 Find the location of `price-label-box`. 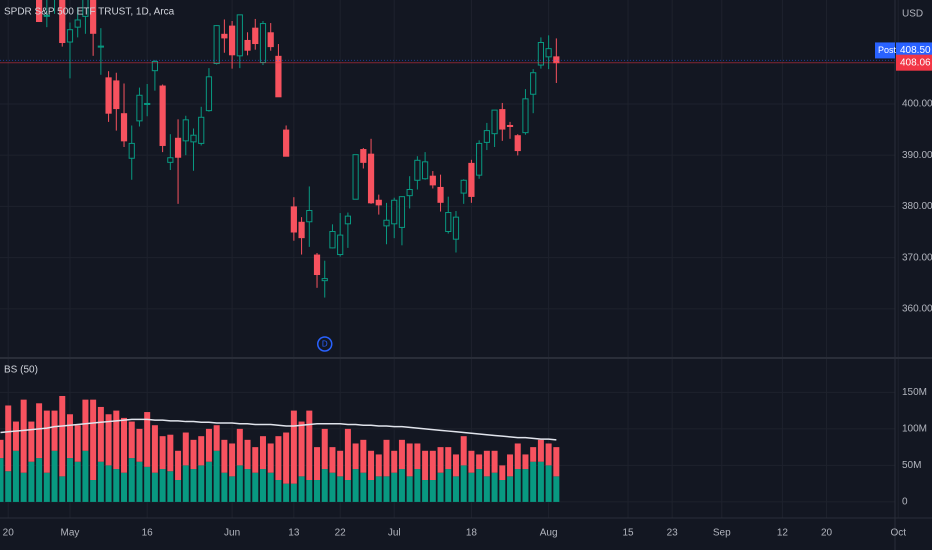

price-label-box is located at coordinates (914, 62).